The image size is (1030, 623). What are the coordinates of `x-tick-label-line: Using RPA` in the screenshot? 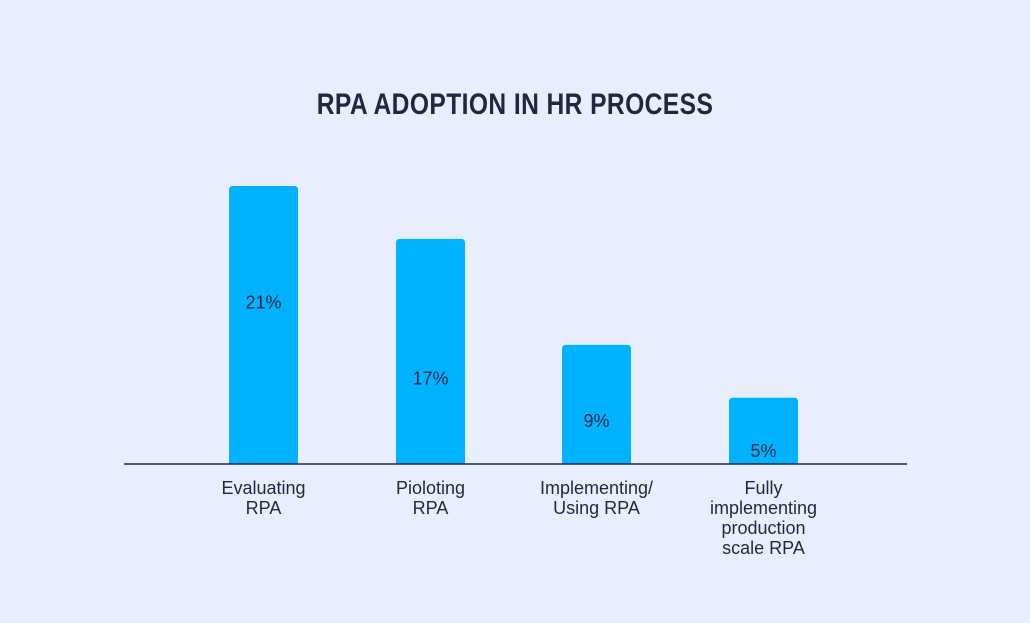 It's located at (596, 508).